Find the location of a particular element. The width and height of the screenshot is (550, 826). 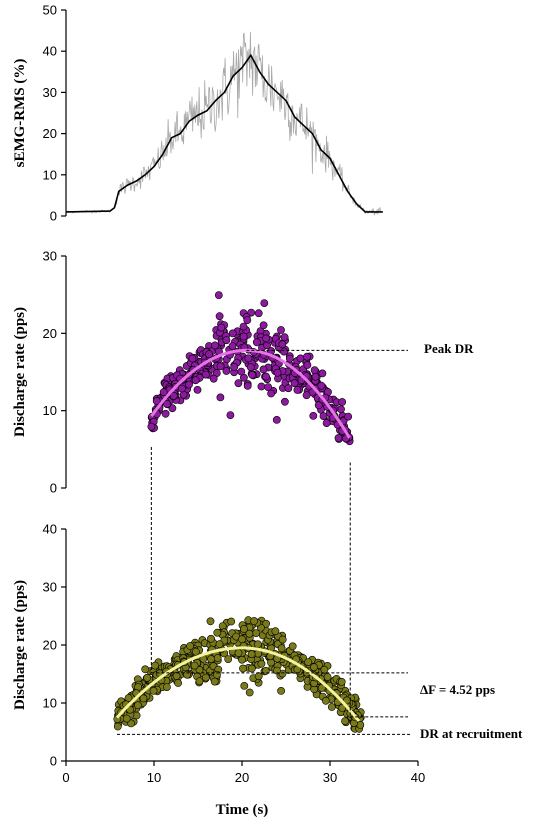

raw-semg-trace-path is located at coordinates (224, 123).